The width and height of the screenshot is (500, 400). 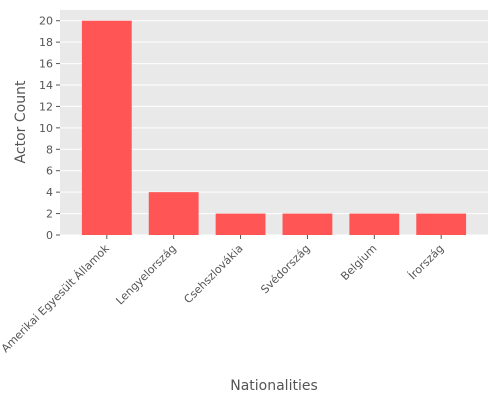 What do you see at coordinates (145, 274) in the screenshot?
I see `x-tick-label: Lengyelország` at bounding box center [145, 274].